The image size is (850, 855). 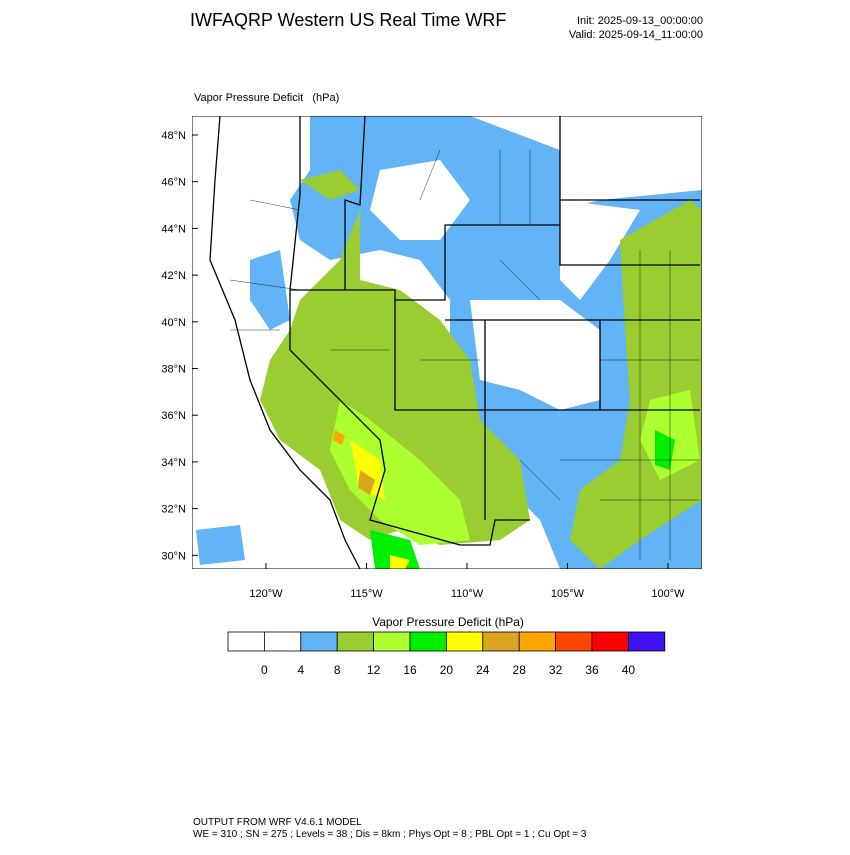 What do you see at coordinates (173, 416) in the screenshot?
I see `lat-label: 36°N` at bounding box center [173, 416].